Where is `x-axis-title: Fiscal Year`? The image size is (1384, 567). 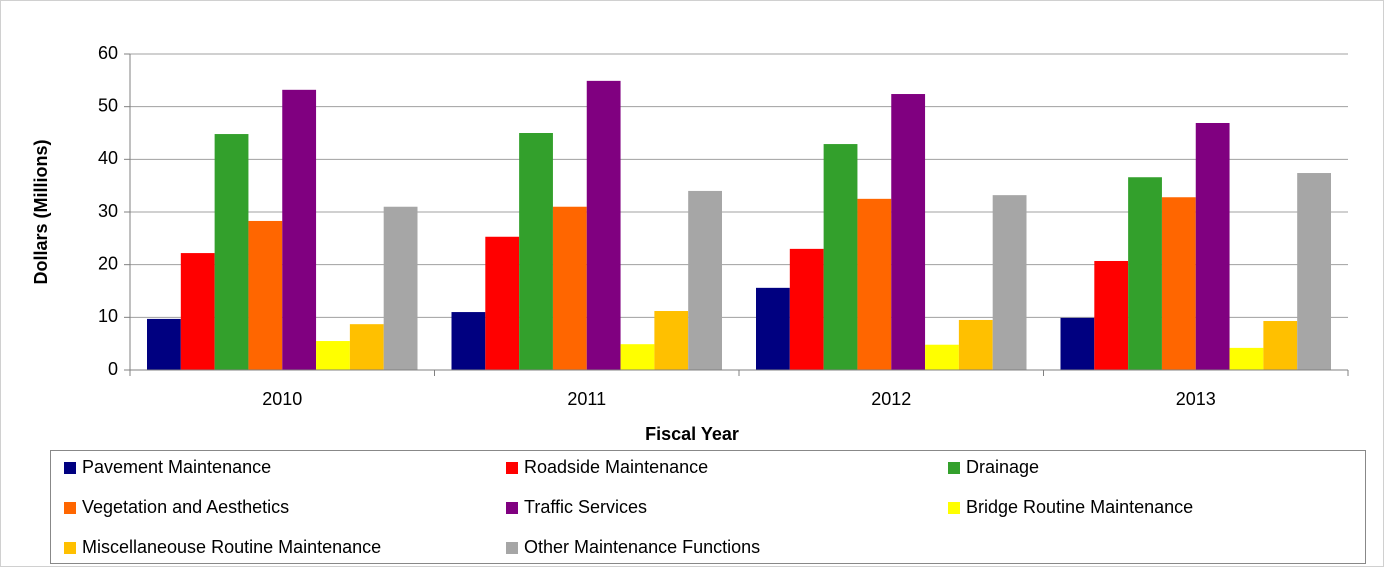 x-axis-title: Fiscal Year is located at coordinates (692, 434).